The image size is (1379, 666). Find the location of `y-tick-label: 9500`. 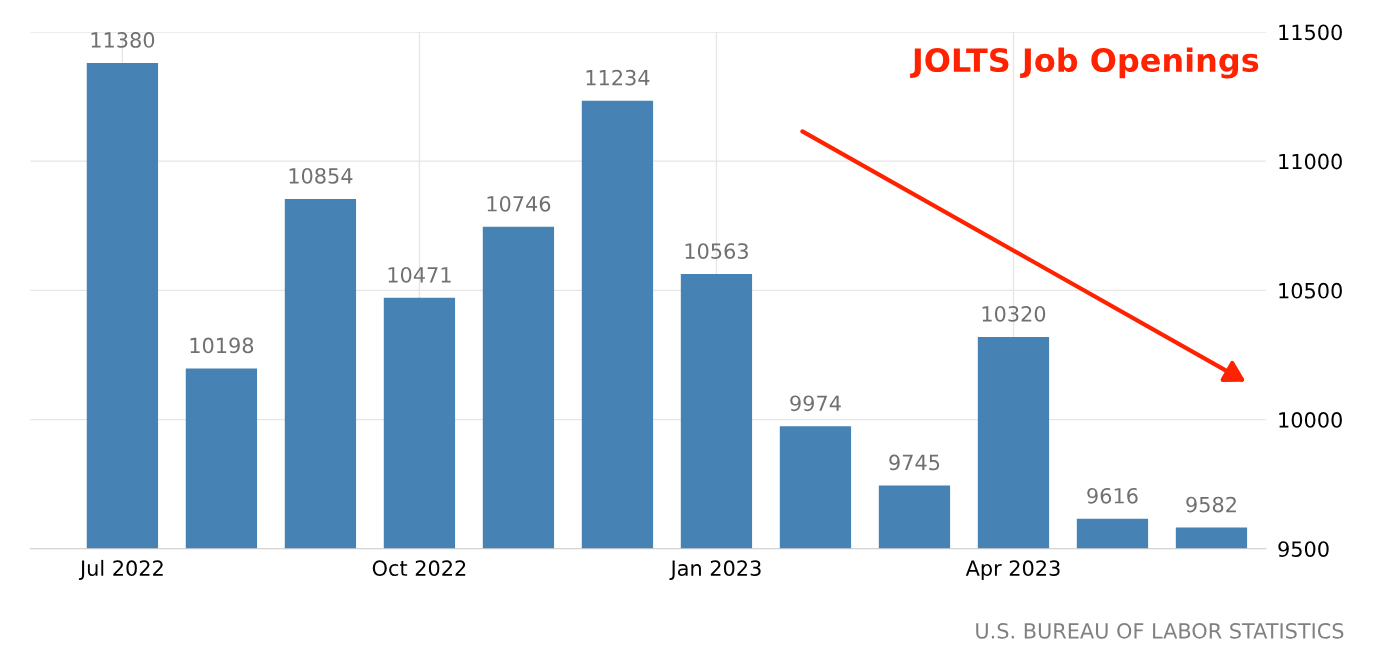

y-tick-label: 9500 is located at coordinates (1303, 549).